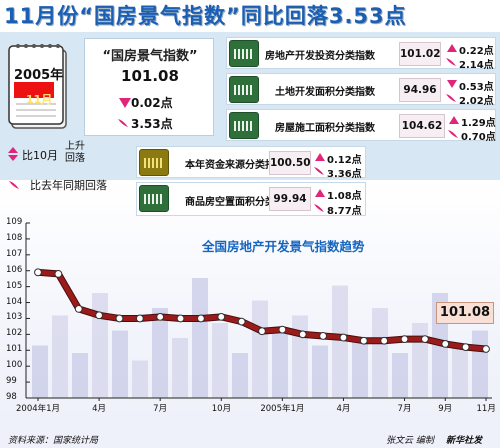 The image size is (500, 448). Describe the element at coordinates (476, 65) in the screenshot. I see `sub-index-yoy: 2.14点` at that location.